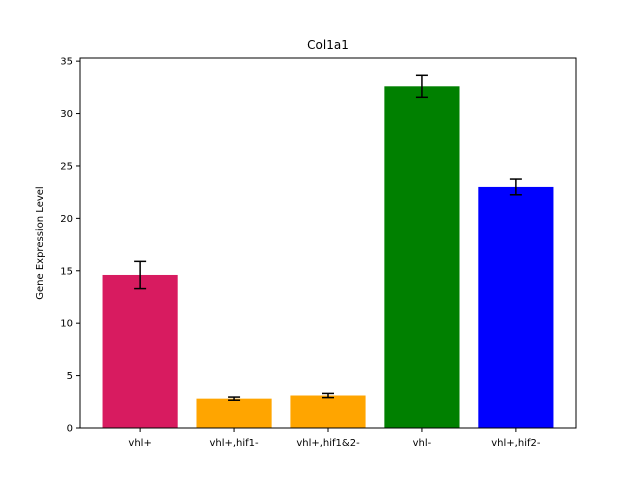  I want to click on x-tick-label-2: vhl+,hif1&2-, so click(328, 443).